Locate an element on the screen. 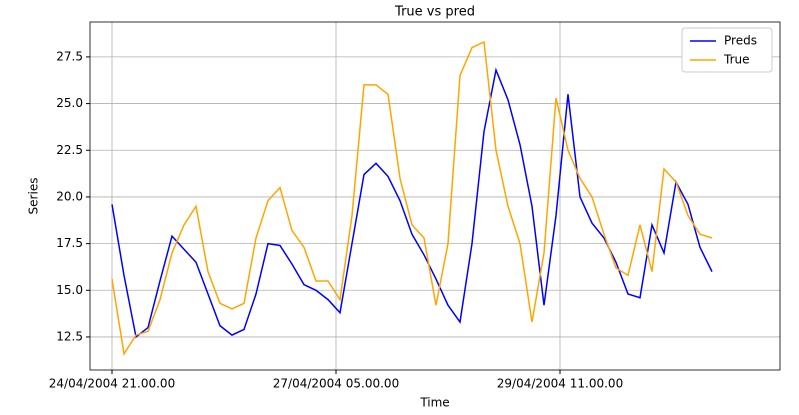 The width and height of the screenshot is (799, 415). chart-title: True vs pred is located at coordinates (434, 12).